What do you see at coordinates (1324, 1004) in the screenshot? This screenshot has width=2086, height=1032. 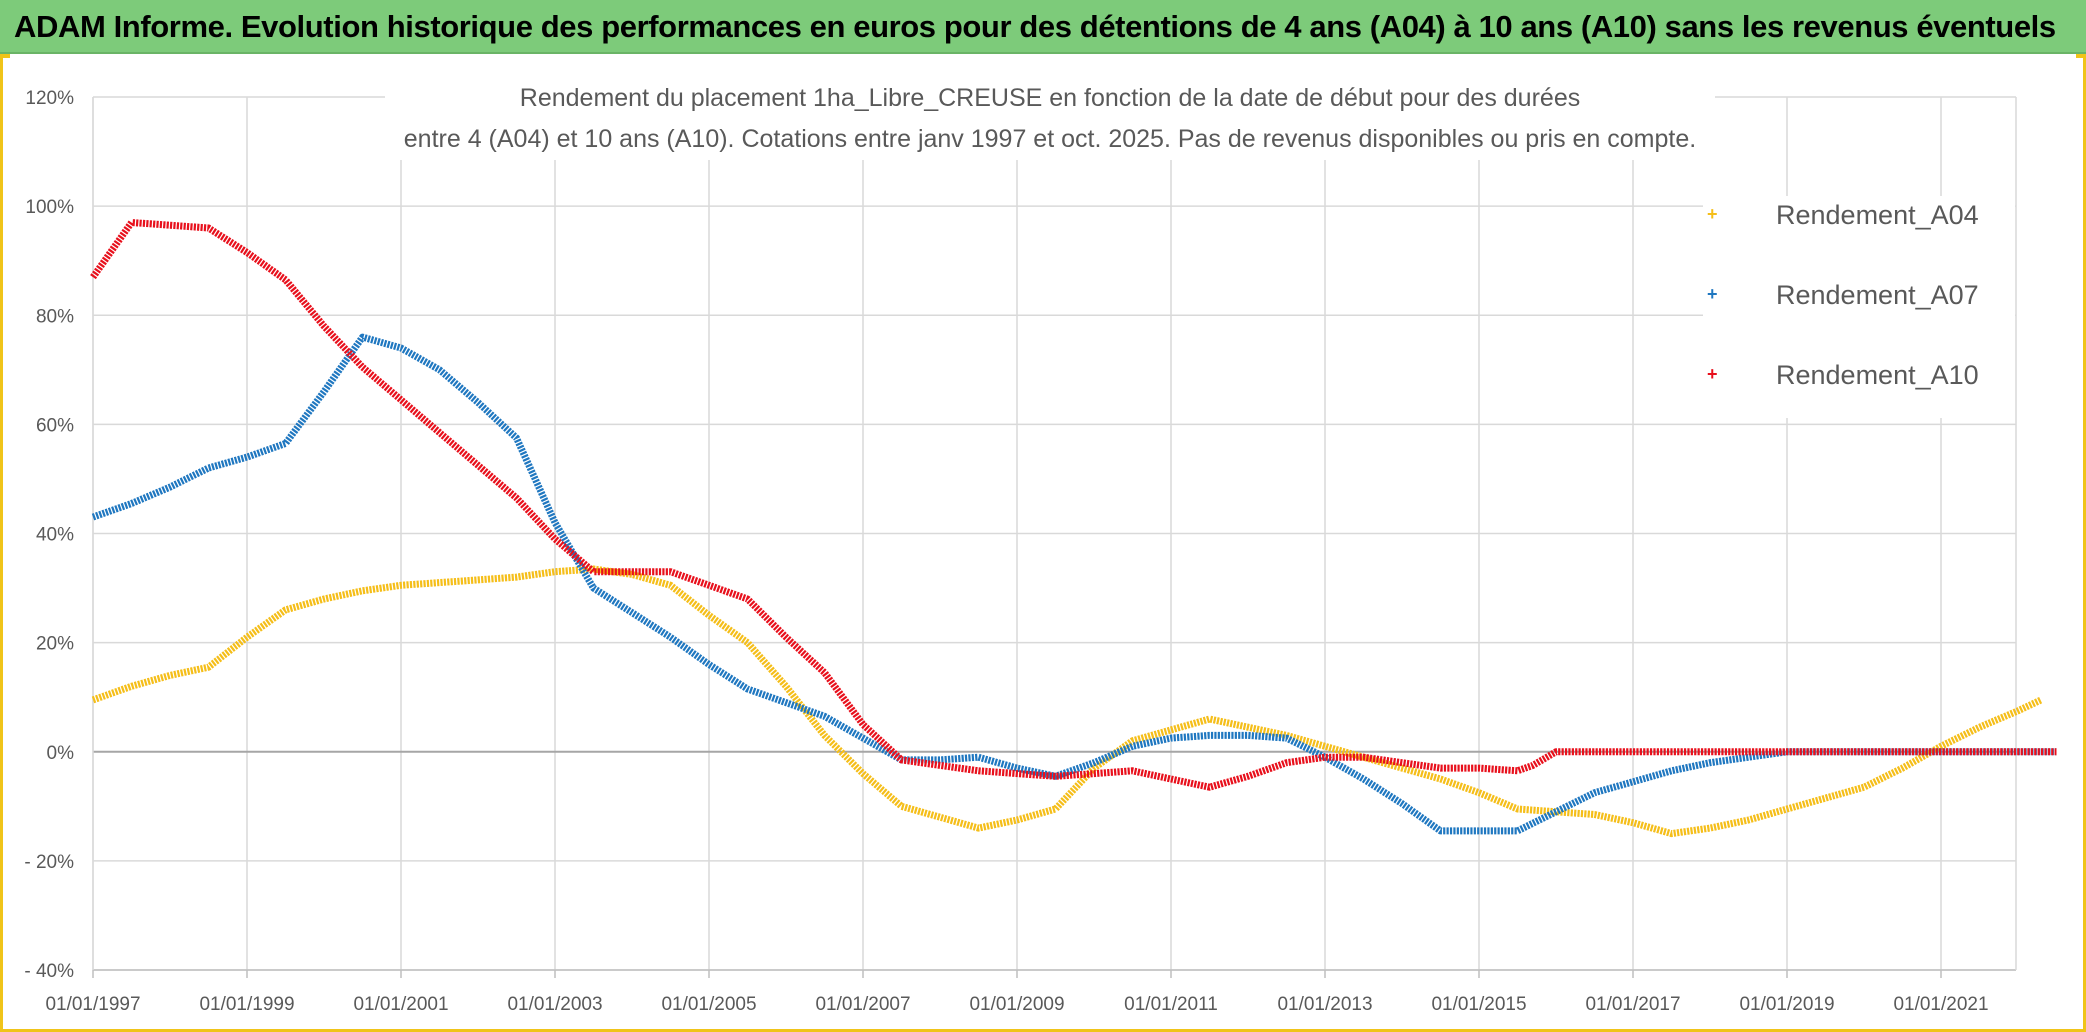 I see `x-tick-label: 01/01/2013` at bounding box center [1324, 1004].